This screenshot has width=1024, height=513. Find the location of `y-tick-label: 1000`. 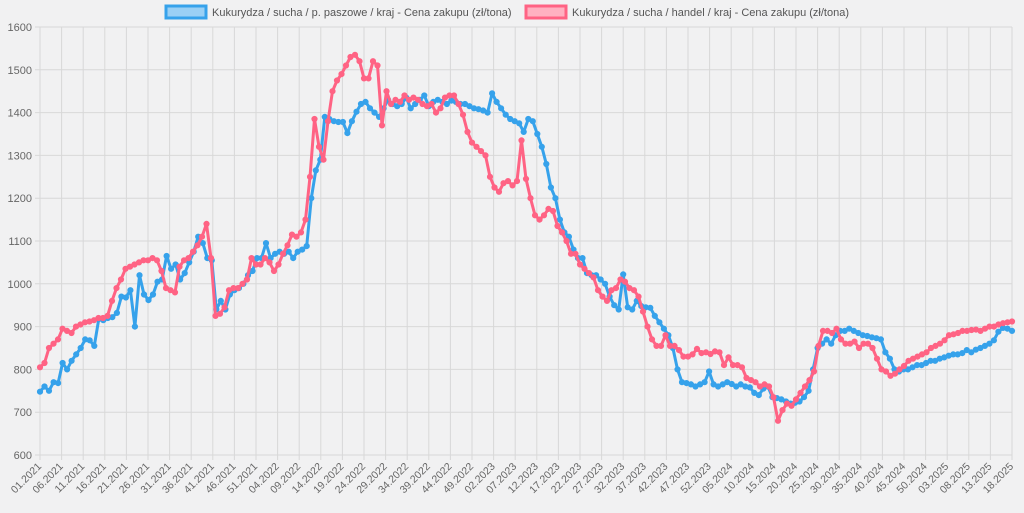

y-tick-label: 1000 is located at coordinates (20, 285).